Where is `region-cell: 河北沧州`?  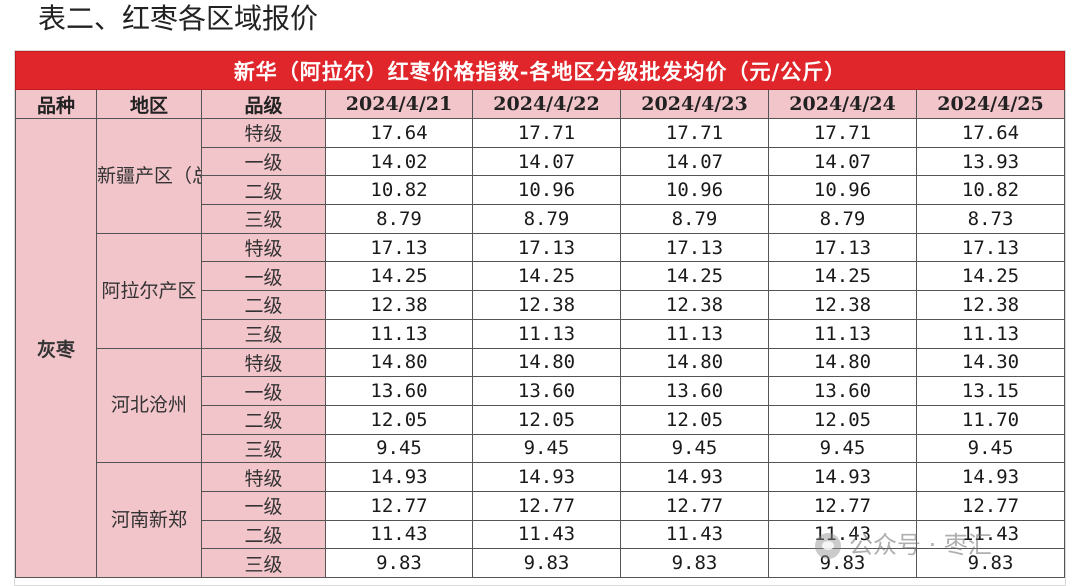 region-cell: 河北沧州 is located at coordinates (149, 405).